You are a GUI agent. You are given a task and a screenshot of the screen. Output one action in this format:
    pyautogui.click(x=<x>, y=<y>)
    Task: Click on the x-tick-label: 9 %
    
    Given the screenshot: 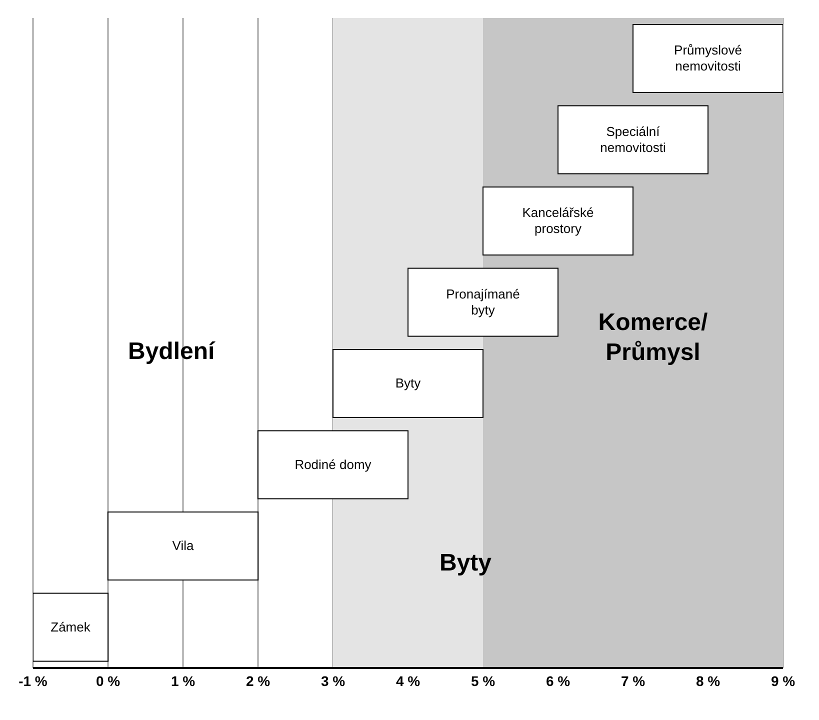 What is the action you would take?
    pyautogui.click(x=783, y=680)
    